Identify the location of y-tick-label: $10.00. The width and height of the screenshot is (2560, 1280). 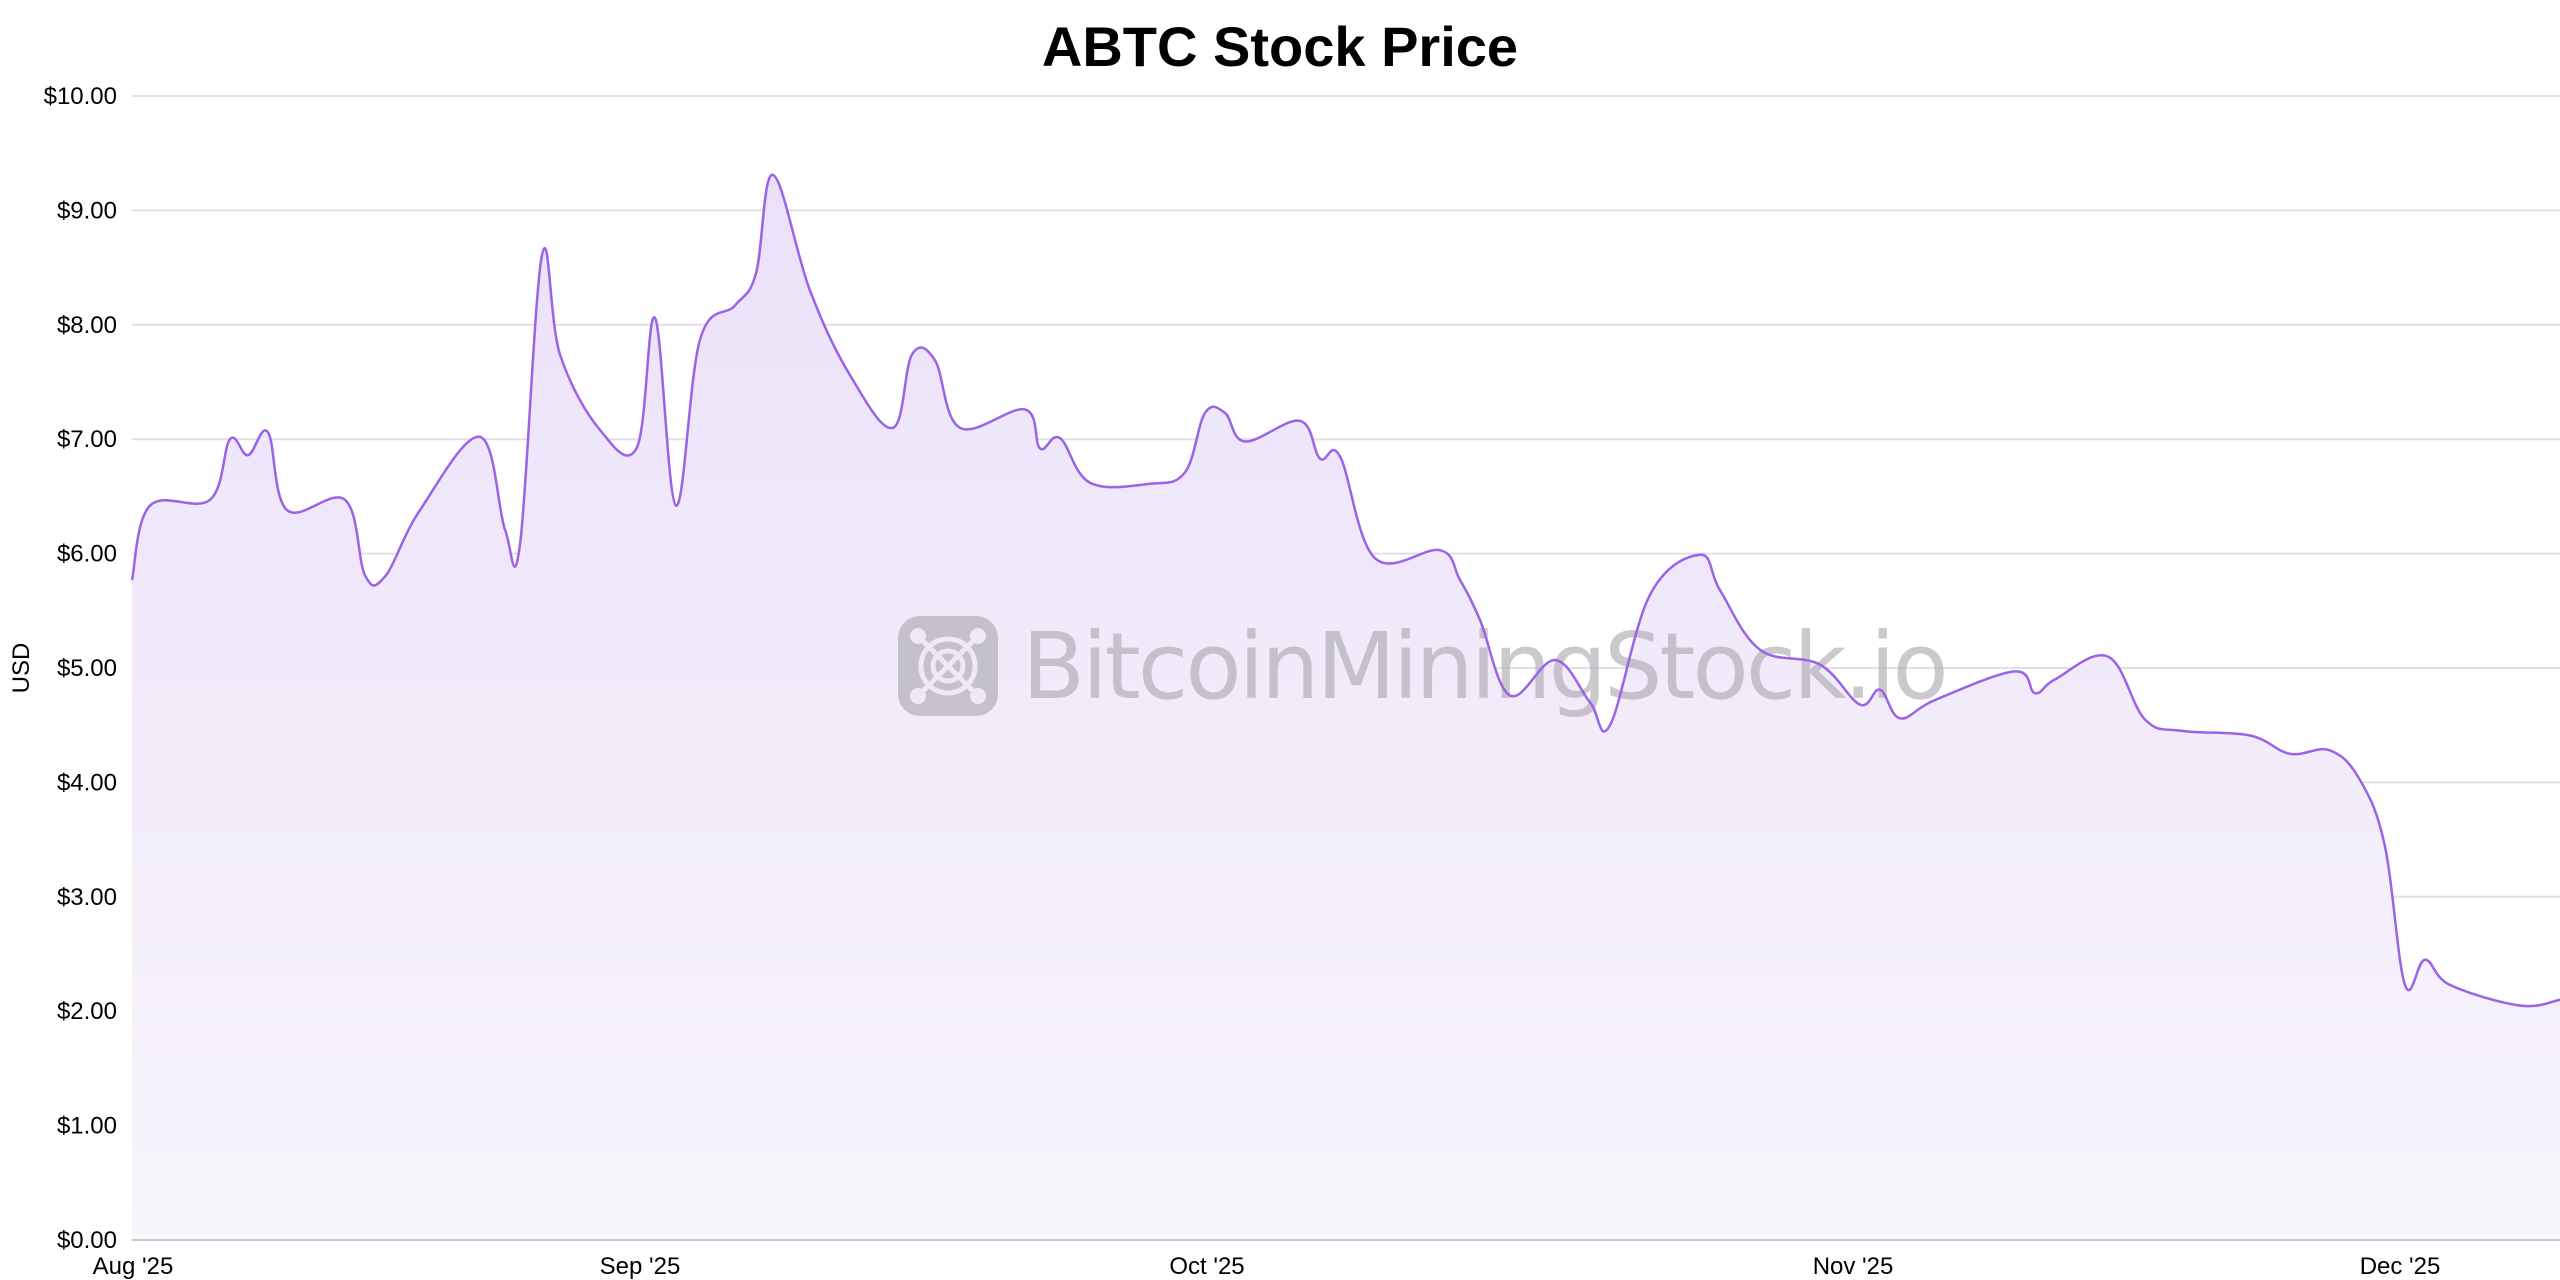
(80, 96).